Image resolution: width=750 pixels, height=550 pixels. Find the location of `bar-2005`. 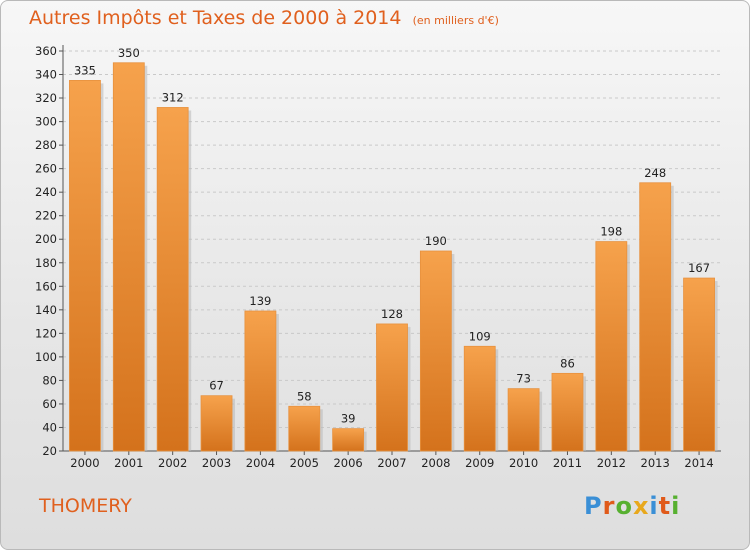

bar-2005 is located at coordinates (304, 428).